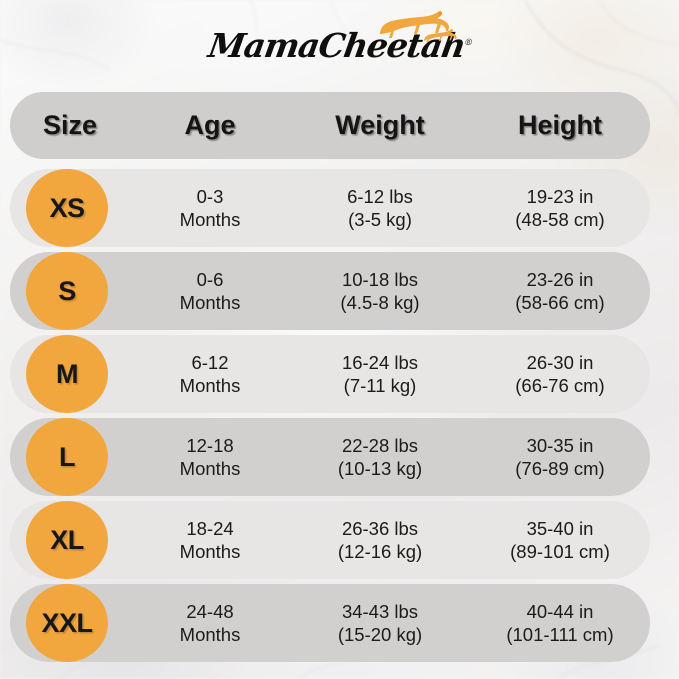 Image resolution: width=679 pixels, height=679 pixels. Describe the element at coordinates (380, 528) in the screenshot. I see `weight-line-1: 26-36 lbs` at that location.